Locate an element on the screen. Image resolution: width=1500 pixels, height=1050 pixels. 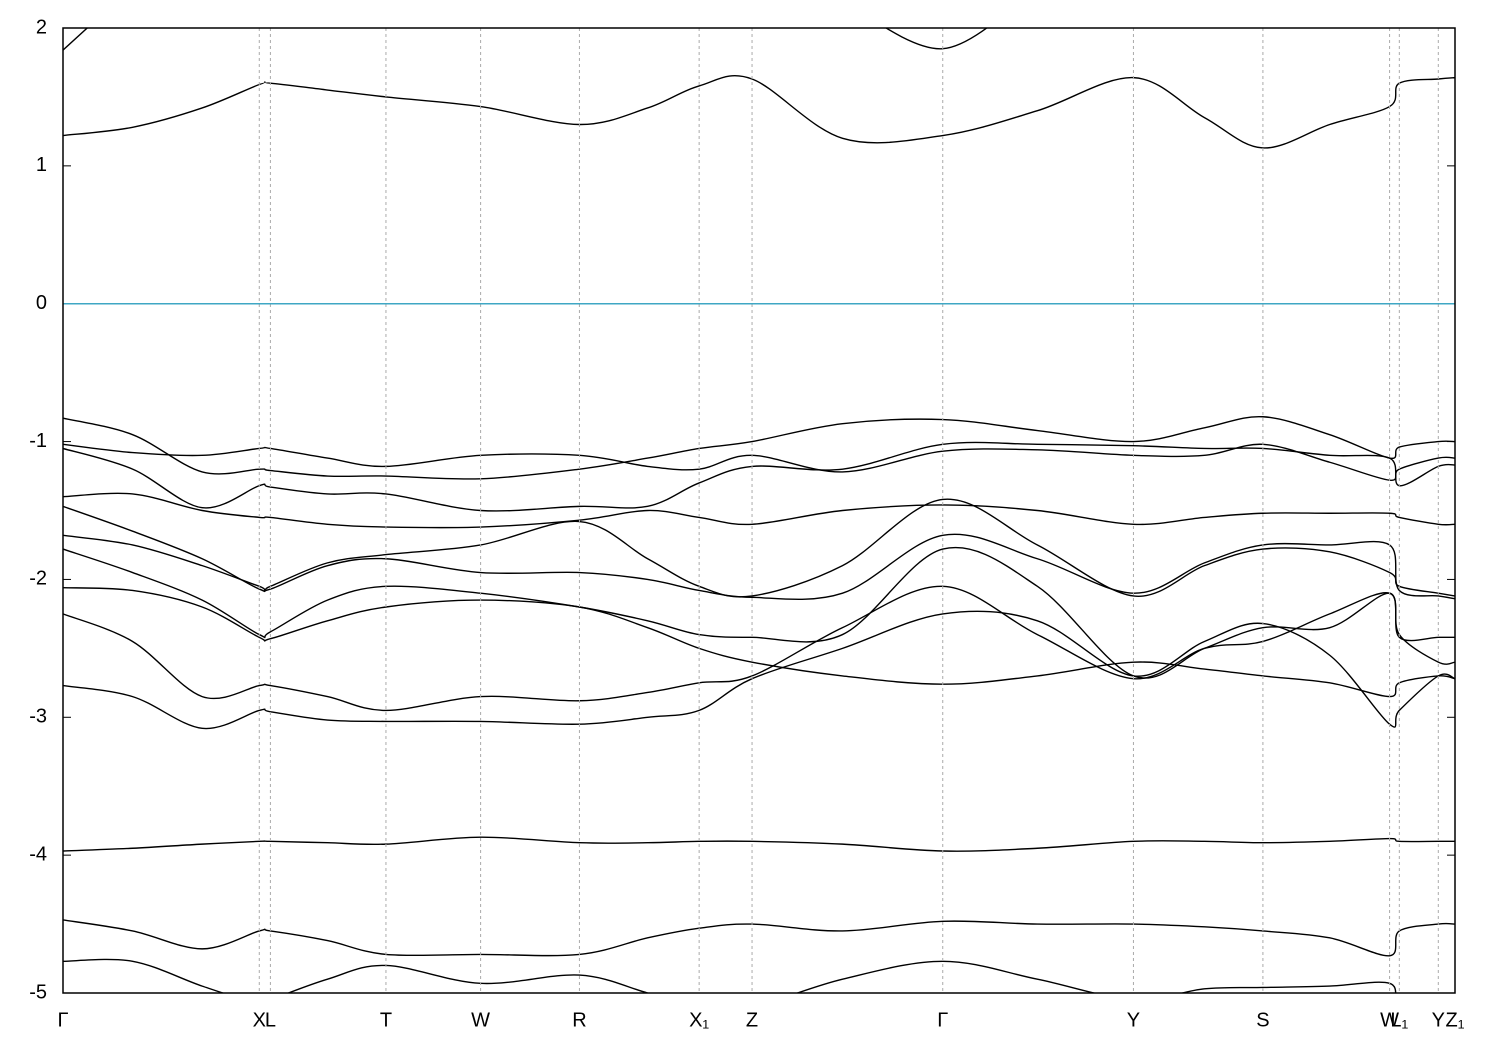
y-tick-label: -5 is located at coordinates (38, 992).